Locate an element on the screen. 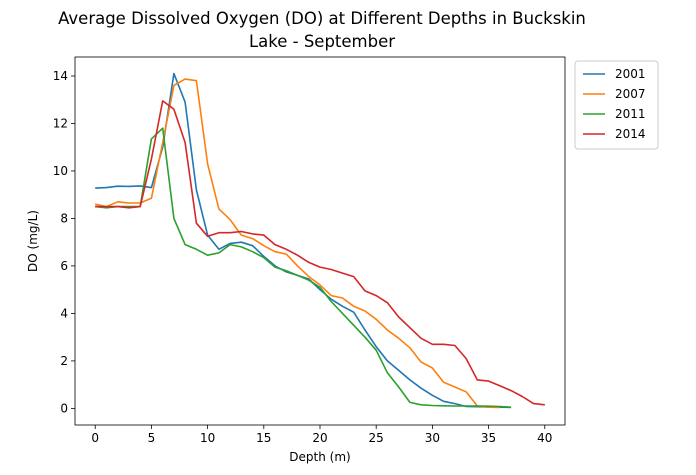 The width and height of the screenshot is (696, 475). y-tick-label: 4 is located at coordinates (64, 313).